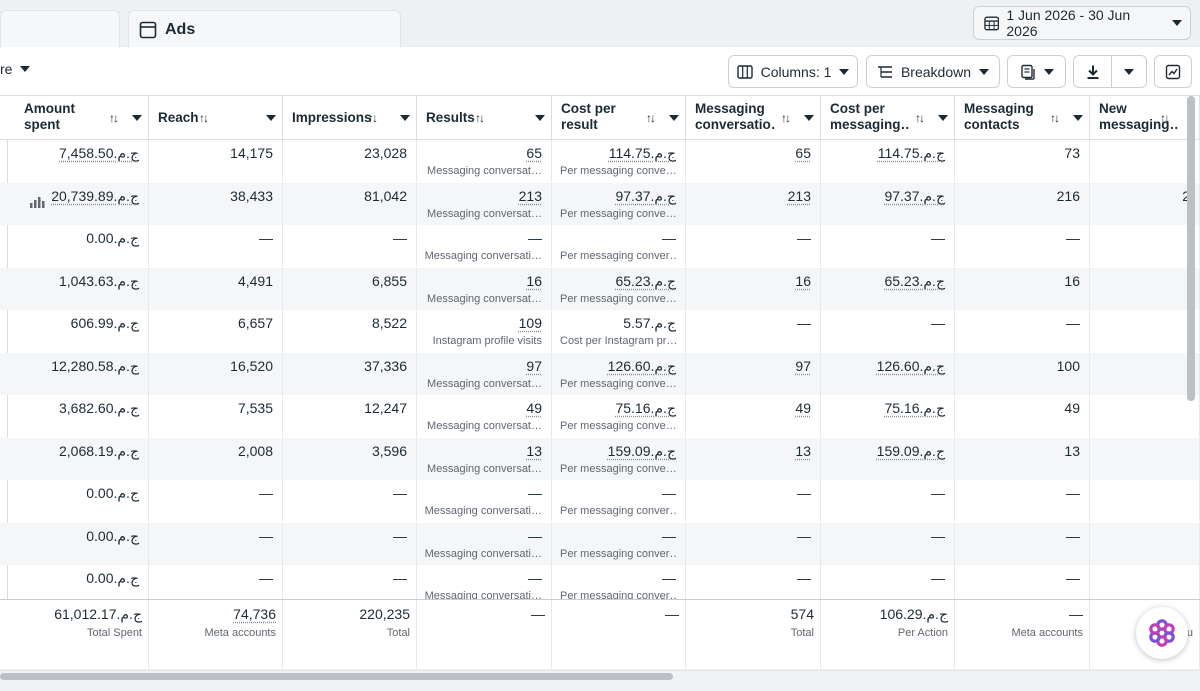  Describe the element at coordinates (1191, 248) in the screenshot. I see `vertical-scrollbar` at that location.